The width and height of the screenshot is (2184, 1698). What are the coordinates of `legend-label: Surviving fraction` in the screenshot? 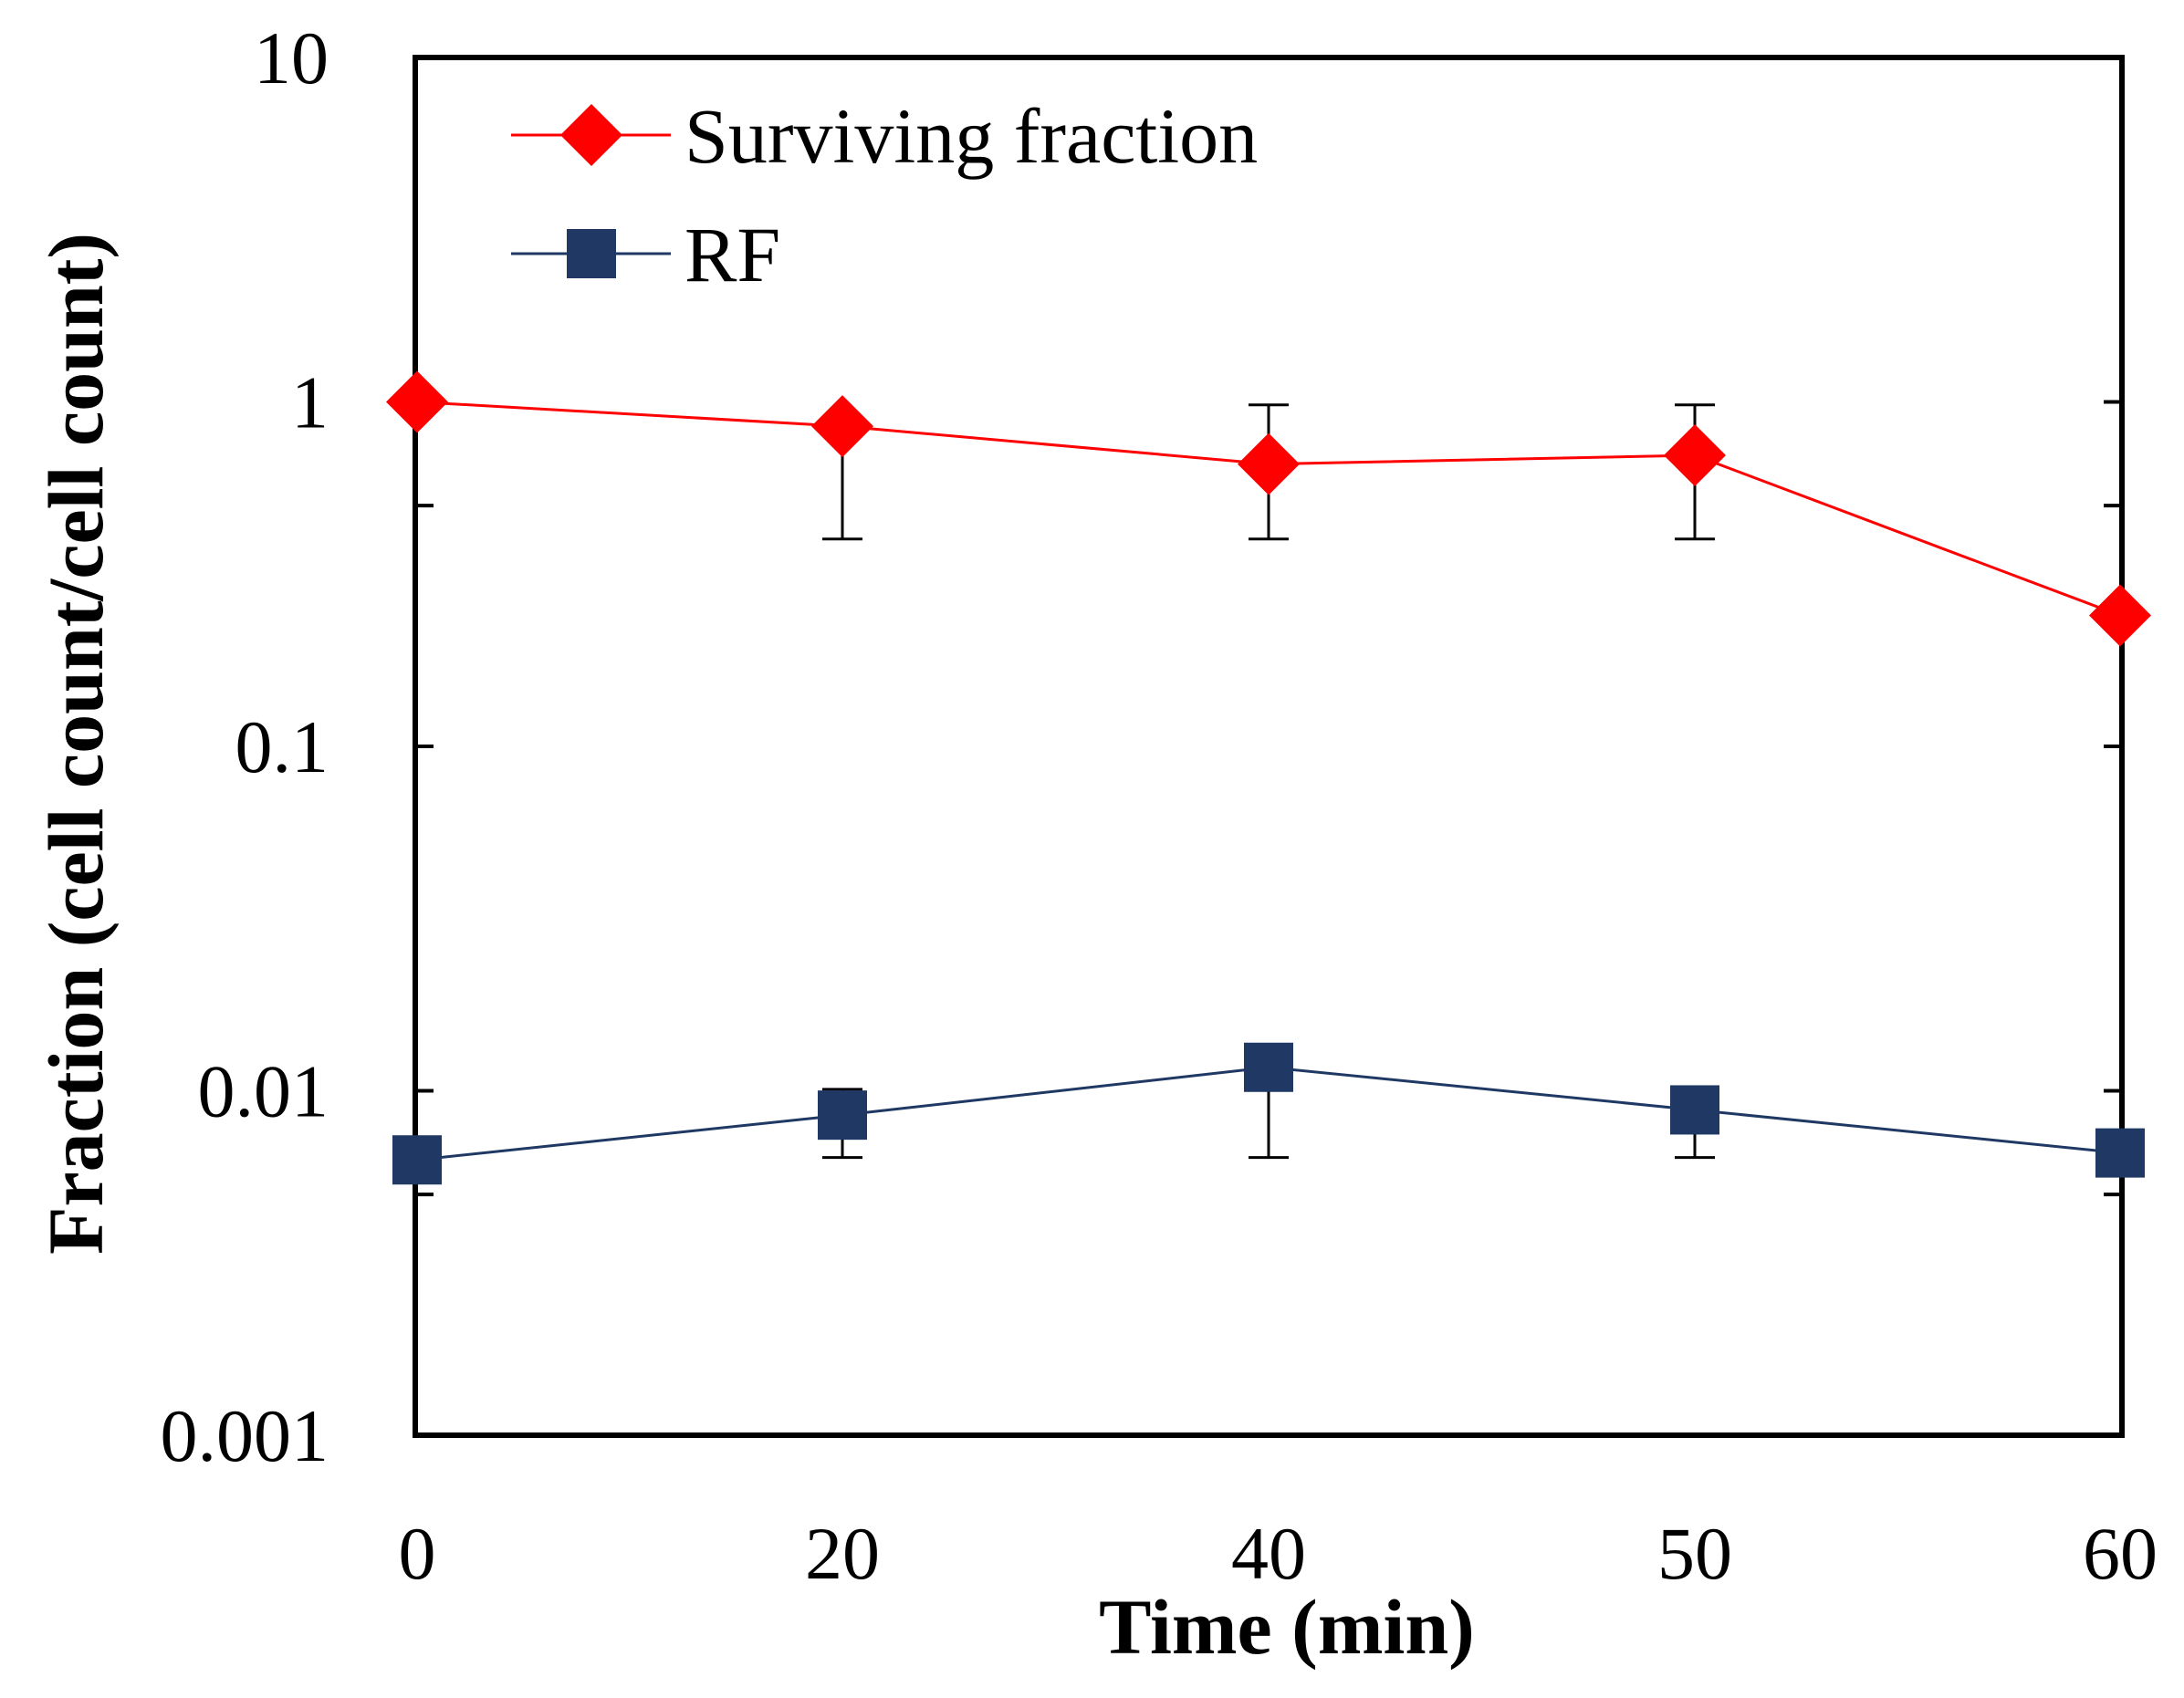 It's located at (971, 136).